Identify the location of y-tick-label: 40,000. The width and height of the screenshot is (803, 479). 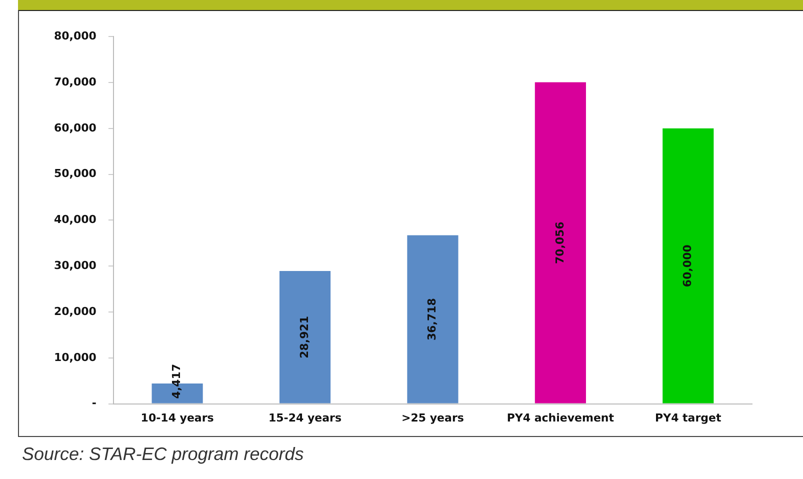
(75, 219).